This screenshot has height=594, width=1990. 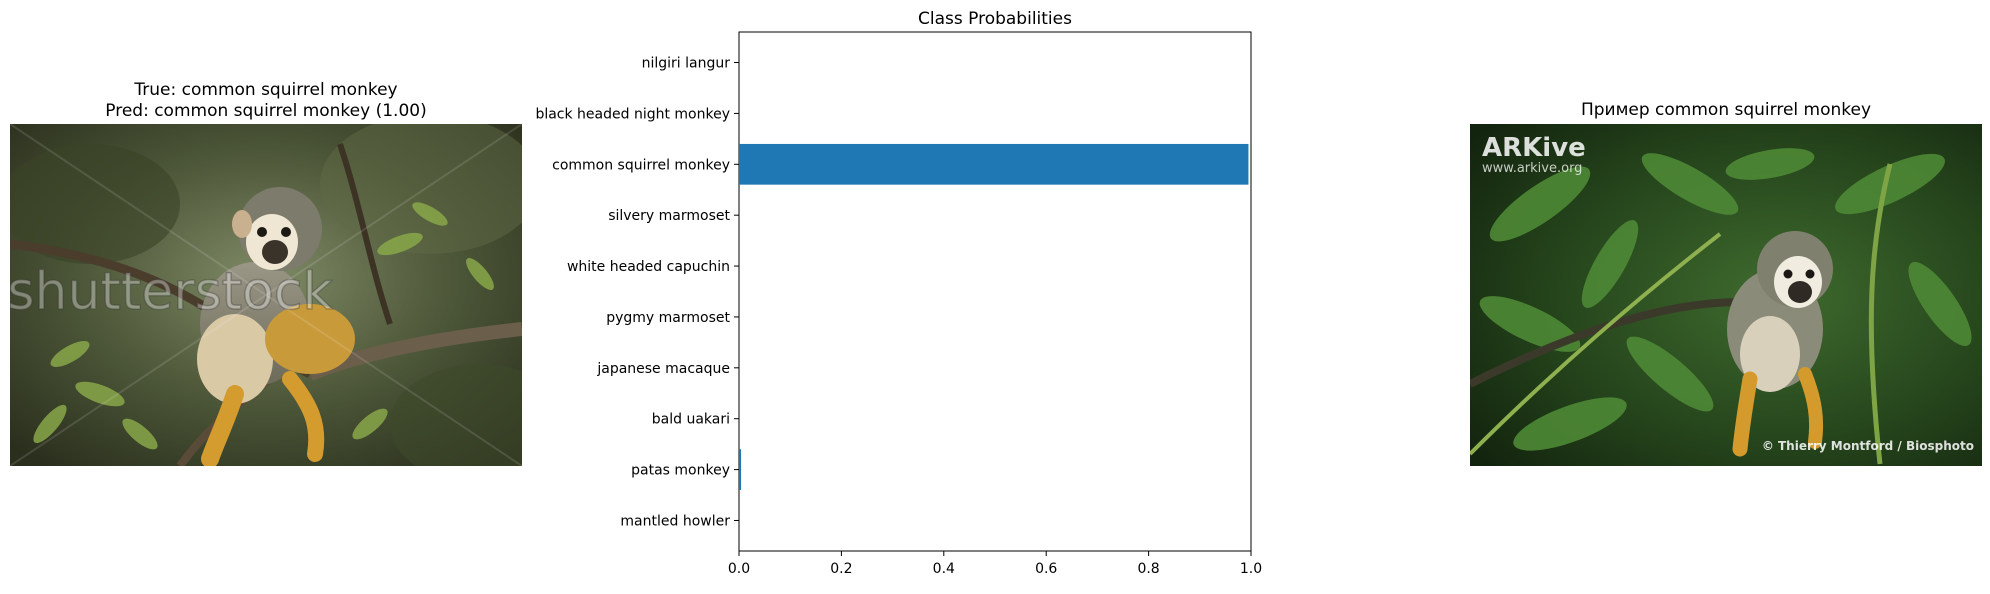 I want to click on pred-label: Pred: common squirrel monkey (1.00), so click(x=266, y=111).